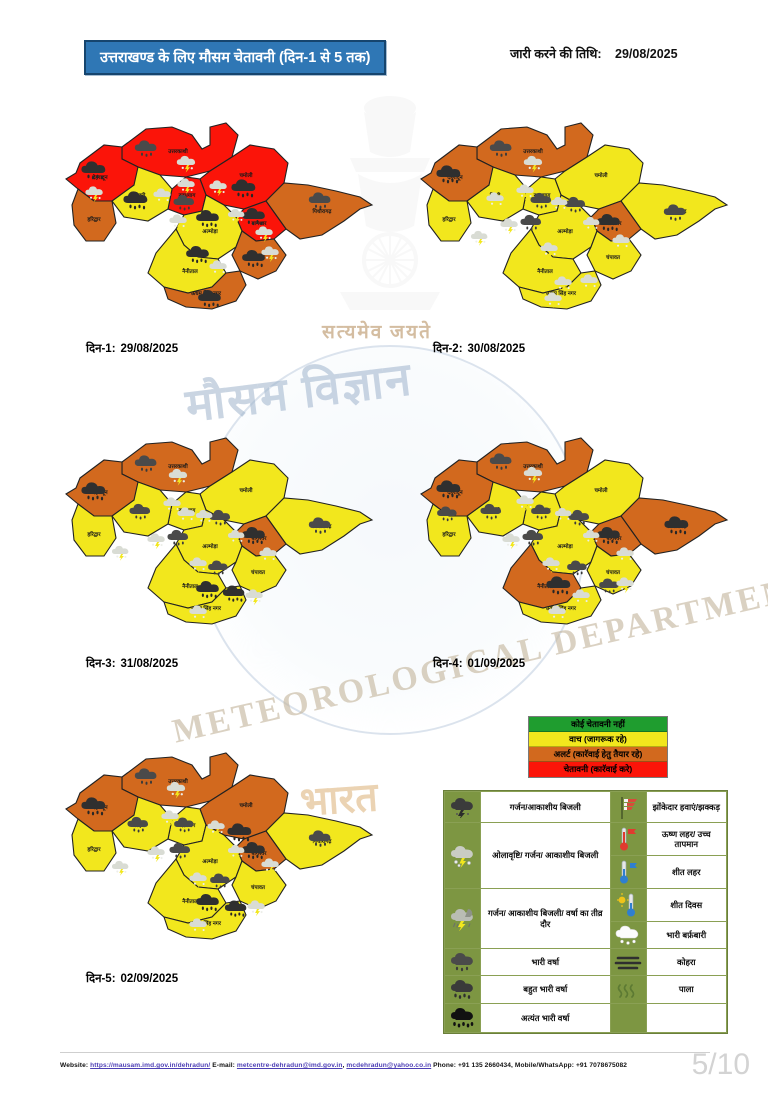 The width and height of the screenshot is (768, 1102). What do you see at coordinates (485, 1065) in the screenshot?
I see `phone-value: +91 135 2660434,` at bounding box center [485, 1065].